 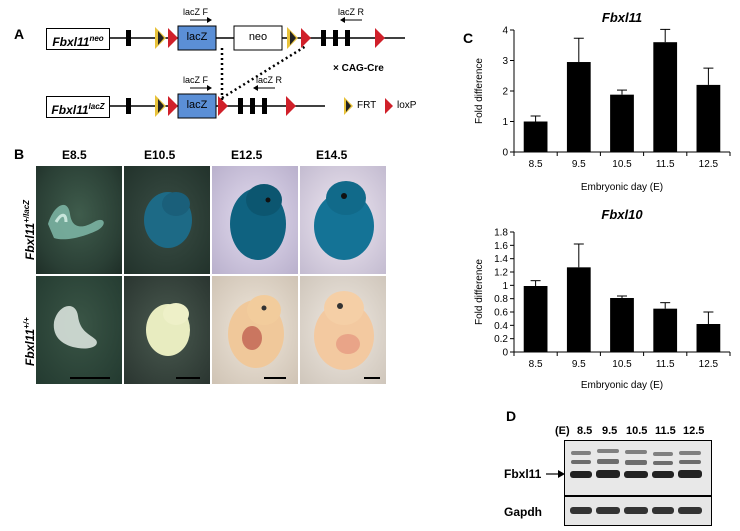 I want to click on stage-label-e8-5: E8.5, so click(x=74, y=155).